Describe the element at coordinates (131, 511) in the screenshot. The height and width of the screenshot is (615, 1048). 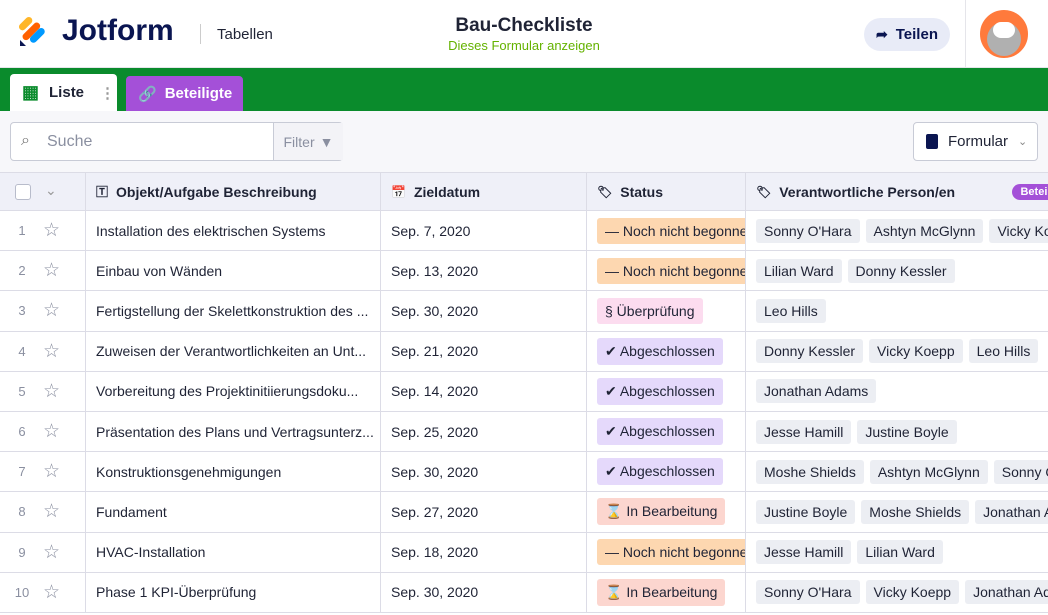
I see `task-text: Fundament` at that location.